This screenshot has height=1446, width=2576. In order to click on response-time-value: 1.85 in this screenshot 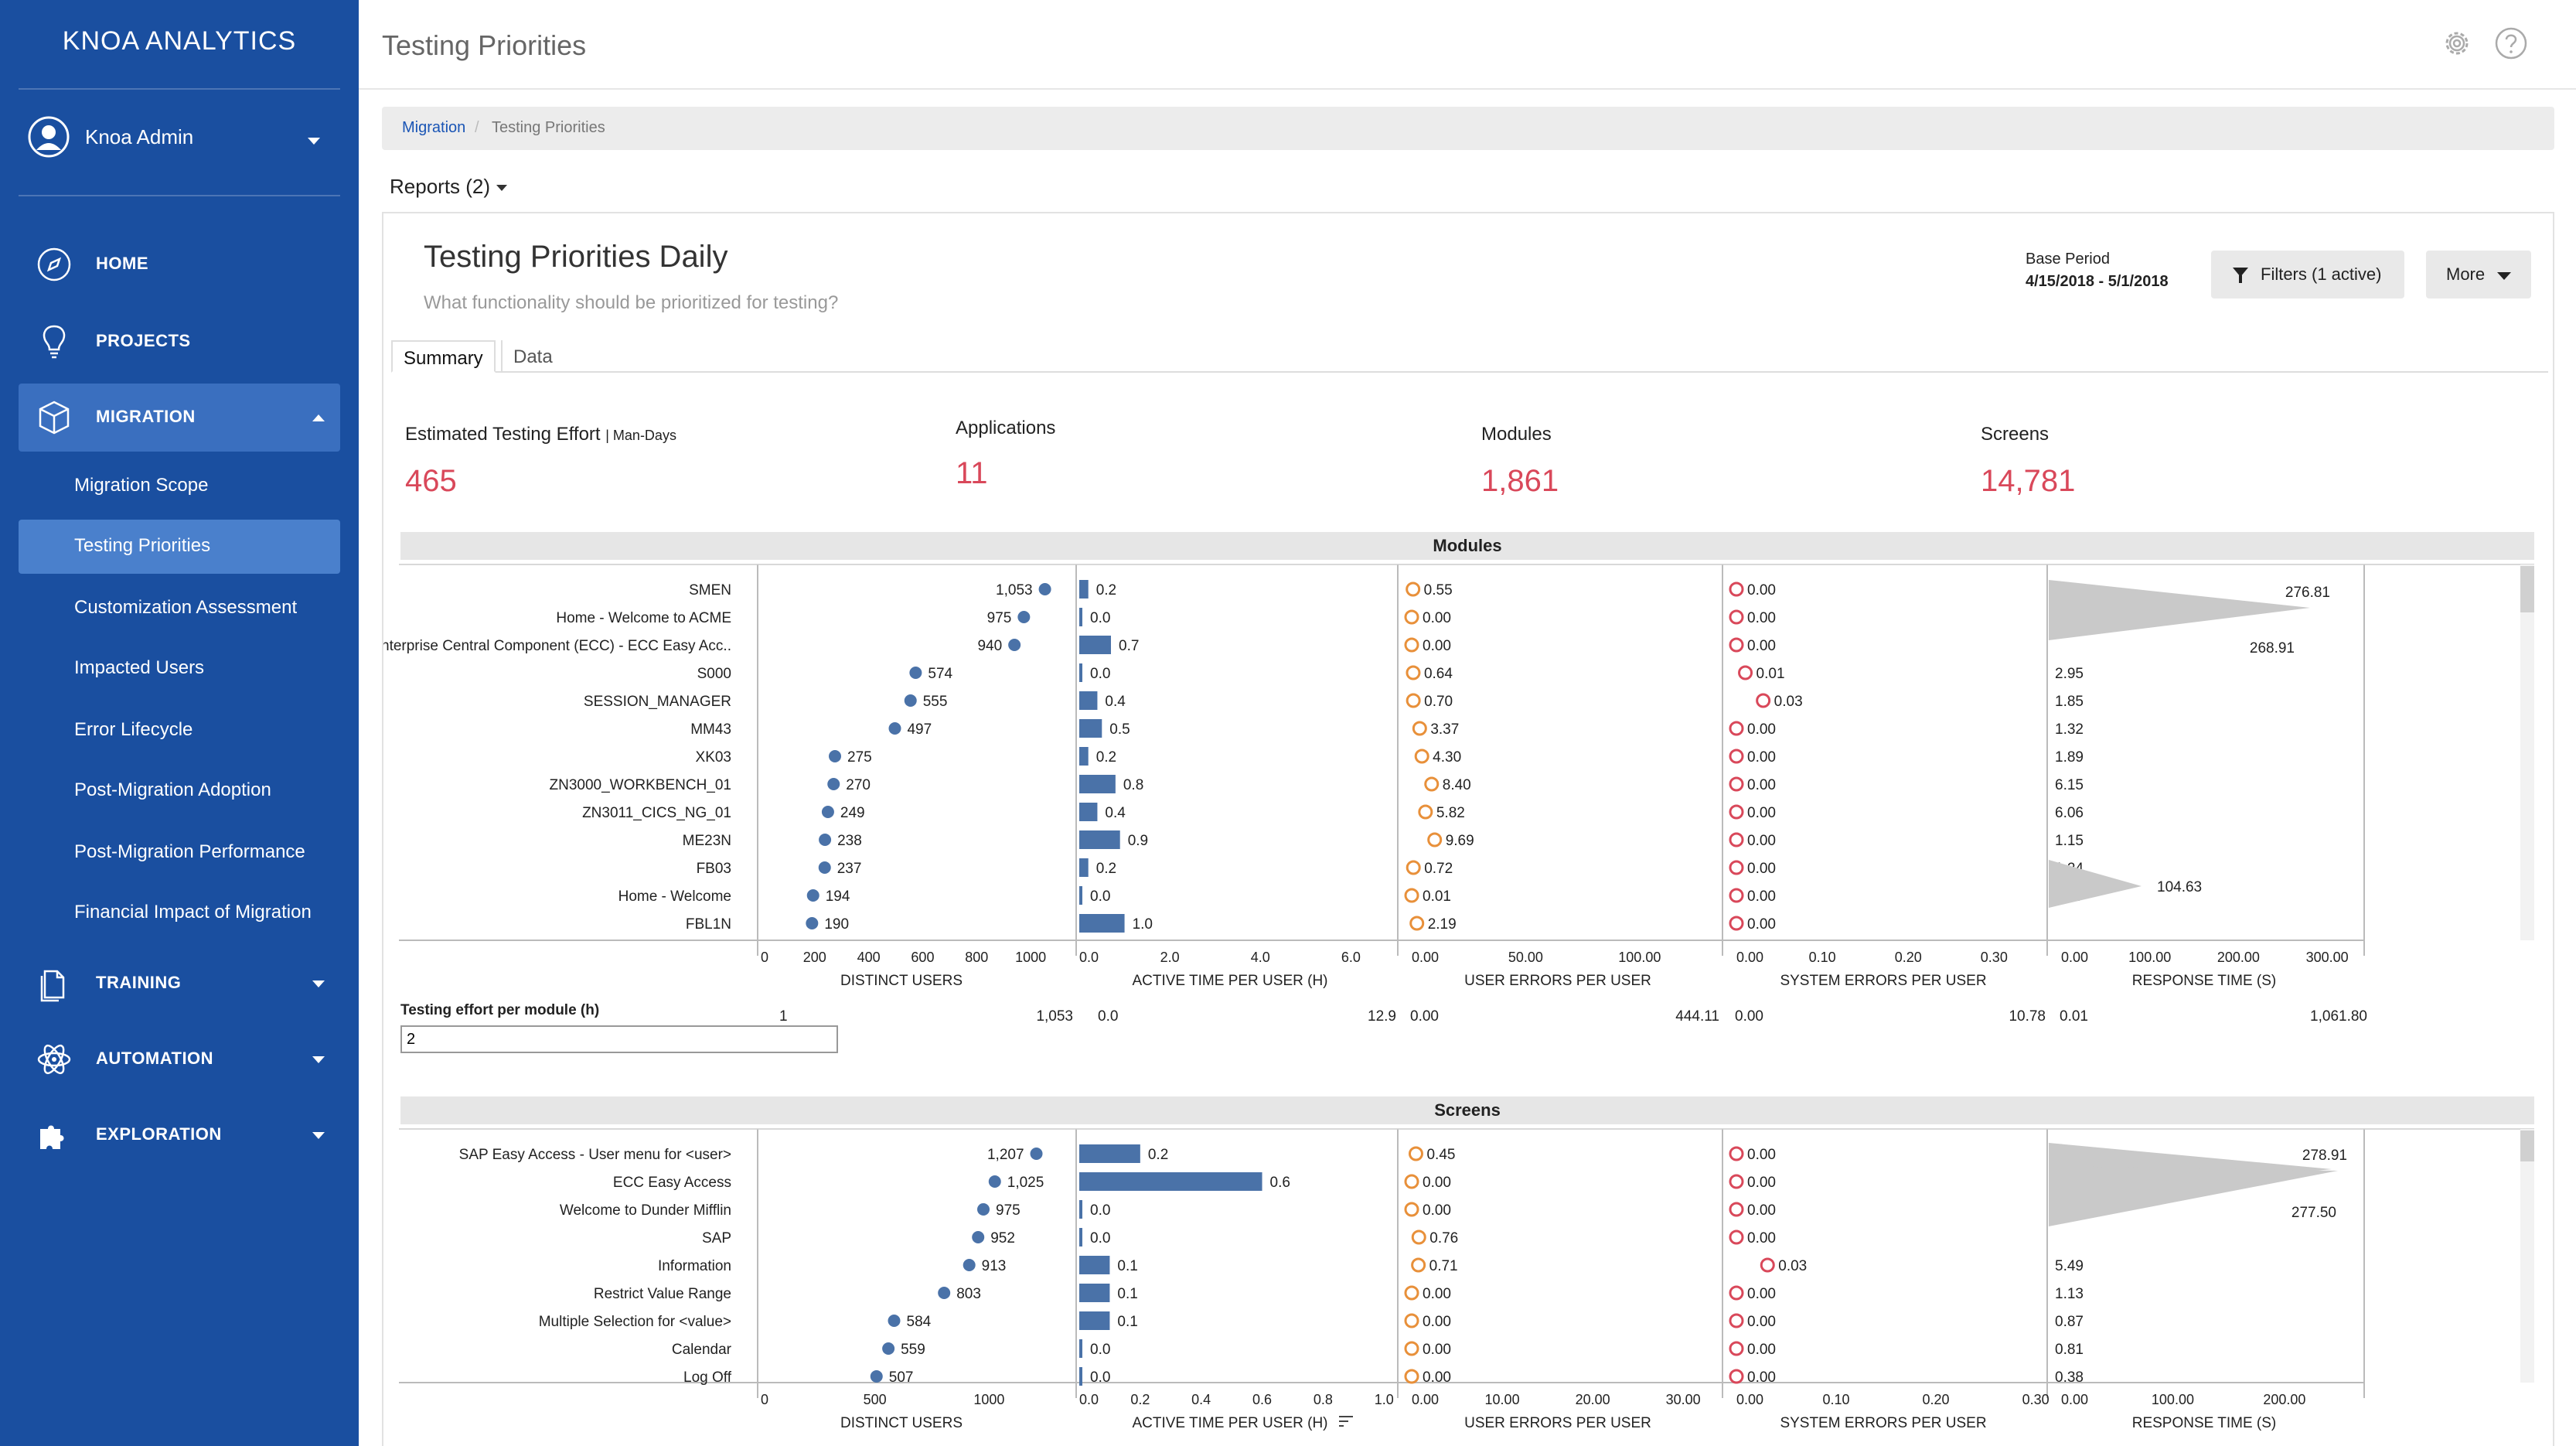, I will do `click(2069, 702)`.